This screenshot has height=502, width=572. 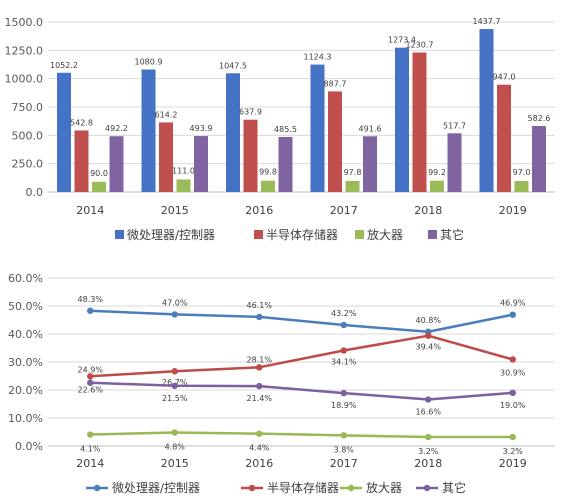 I want to click on line-x-tick-label: 2017, so click(x=344, y=463).